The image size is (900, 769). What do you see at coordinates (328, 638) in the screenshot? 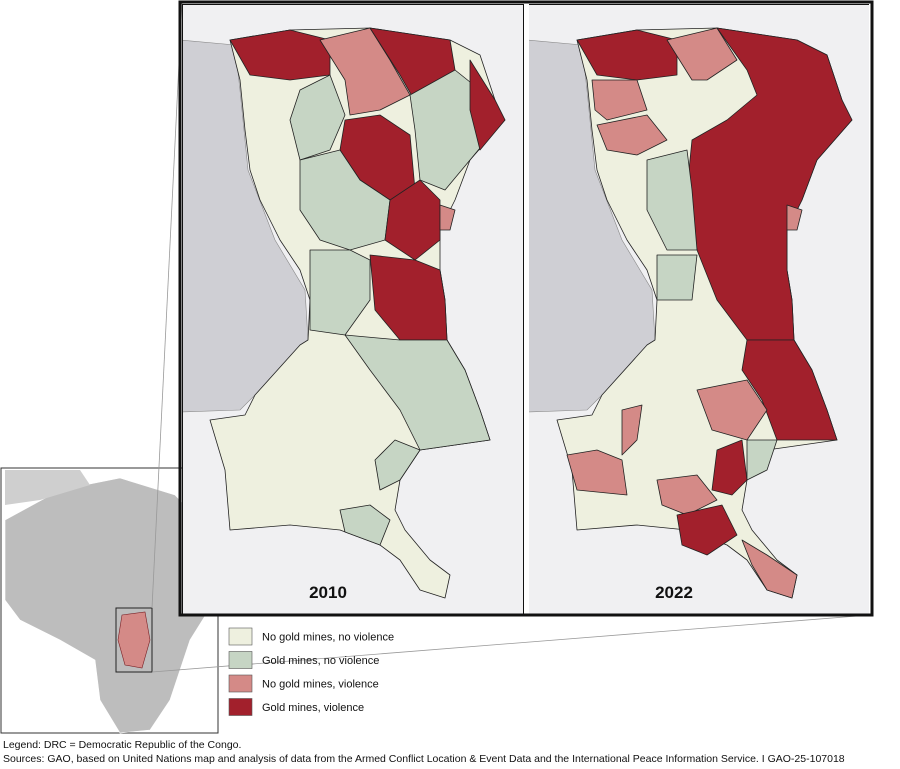
I see `legend-label: No gold mines, no violence` at bounding box center [328, 638].